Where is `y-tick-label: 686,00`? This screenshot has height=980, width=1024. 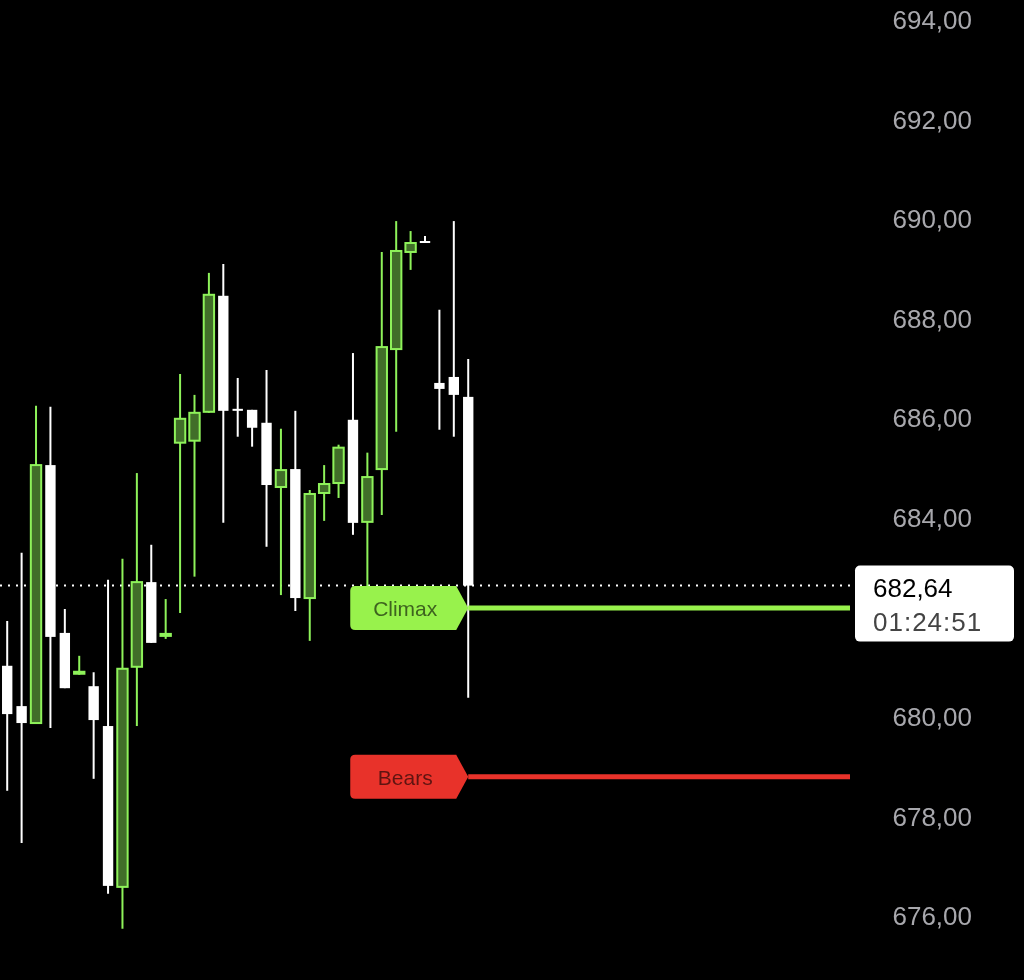 y-tick-label: 686,00 is located at coordinates (932, 418).